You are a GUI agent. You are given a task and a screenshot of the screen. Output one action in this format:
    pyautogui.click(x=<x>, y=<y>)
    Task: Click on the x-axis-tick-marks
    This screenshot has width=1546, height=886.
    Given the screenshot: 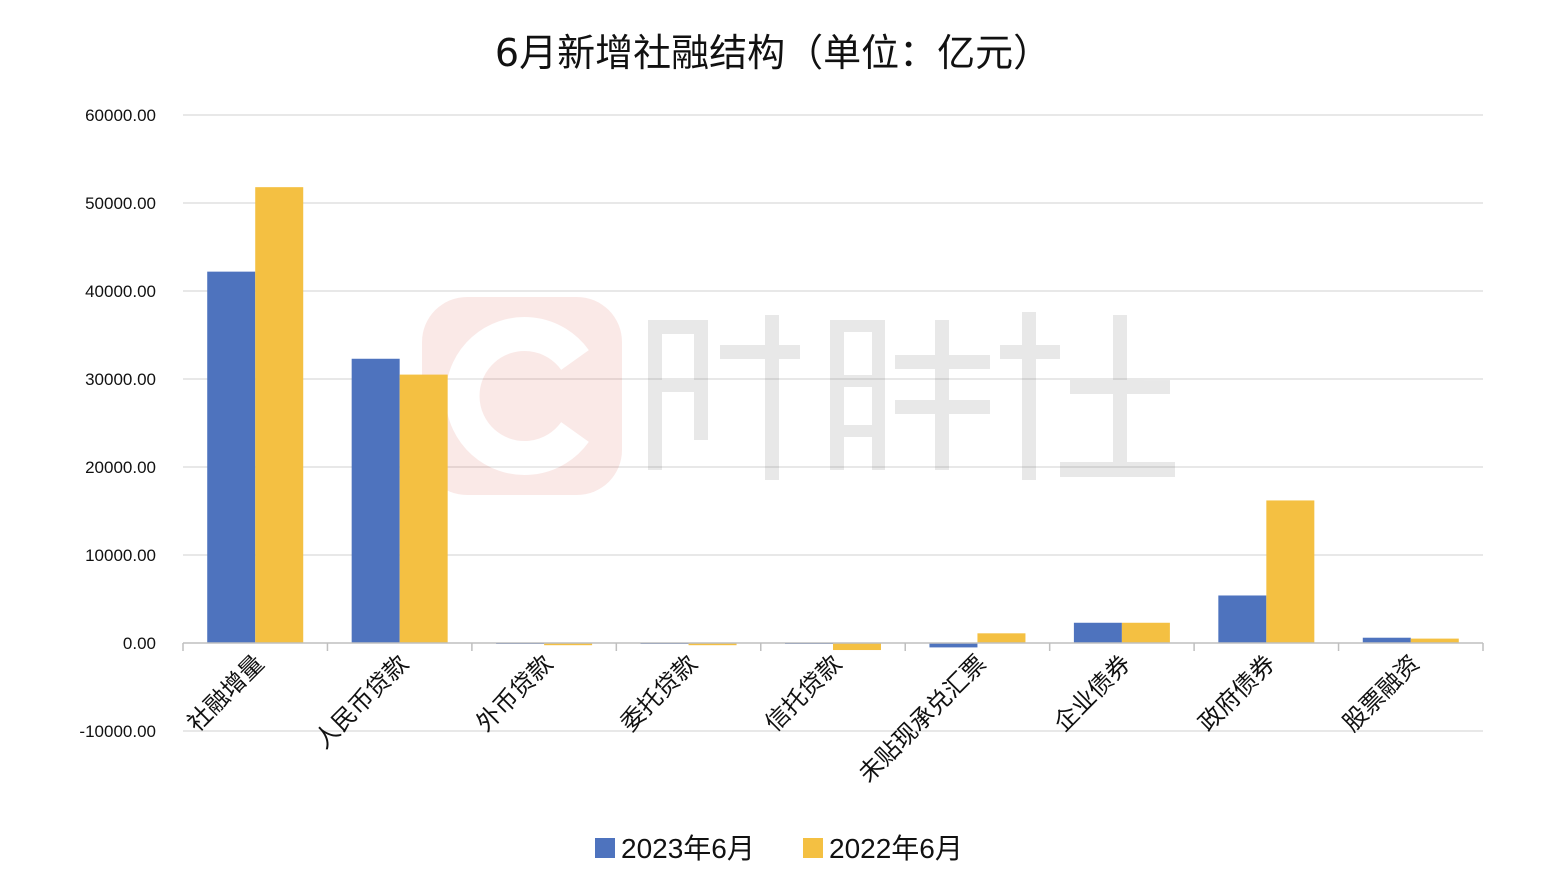 What is the action you would take?
    pyautogui.click(x=833, y=647)
    